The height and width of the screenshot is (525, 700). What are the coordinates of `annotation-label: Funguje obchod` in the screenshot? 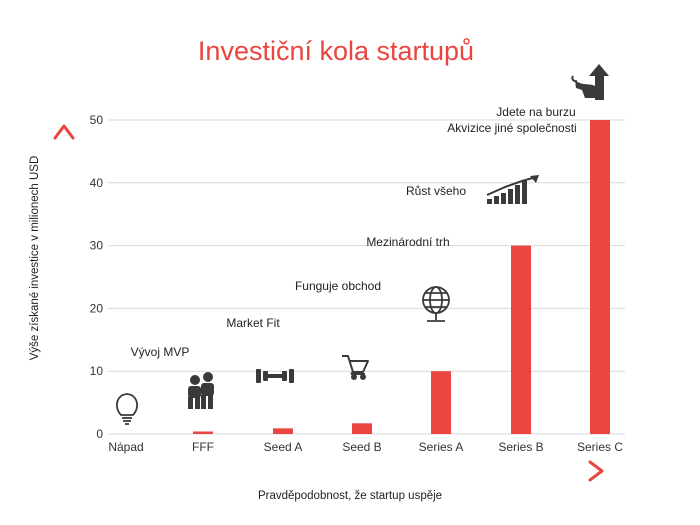 It's located at (338, 286).